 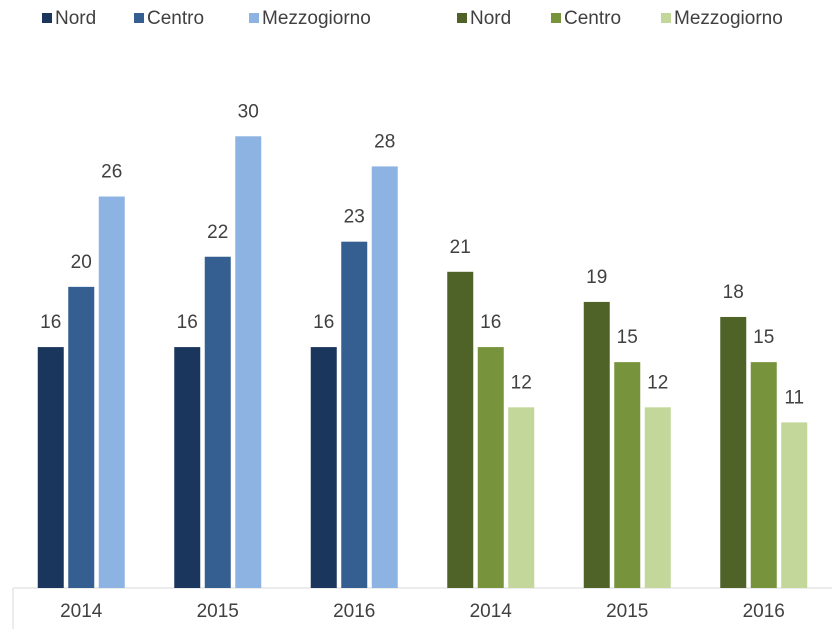 What do you see at coordinates (733, 292) in the screenshot?
I see `data-label: 18` at bounding box center [733, 292].